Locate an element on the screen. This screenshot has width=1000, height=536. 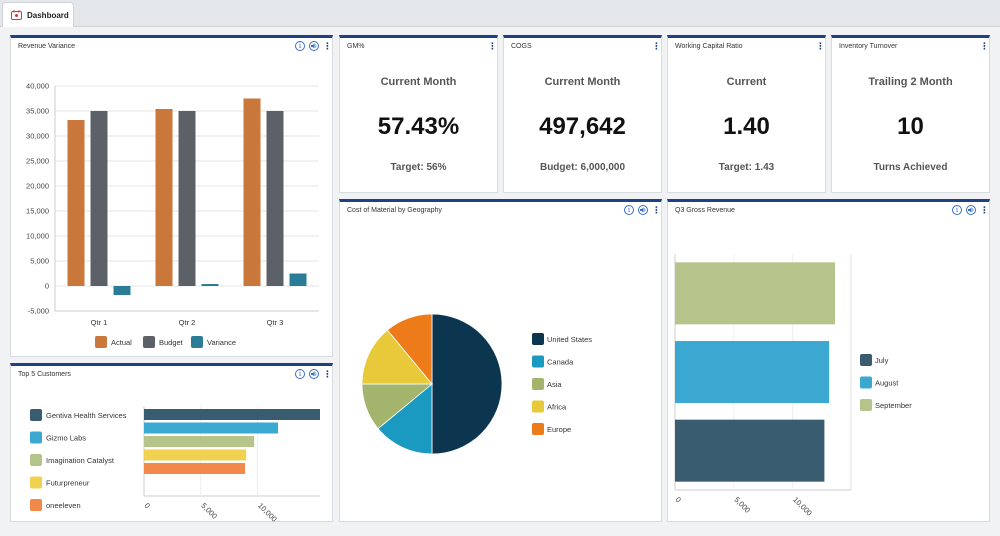
legend-label: September is located at coordinates (893, 405).